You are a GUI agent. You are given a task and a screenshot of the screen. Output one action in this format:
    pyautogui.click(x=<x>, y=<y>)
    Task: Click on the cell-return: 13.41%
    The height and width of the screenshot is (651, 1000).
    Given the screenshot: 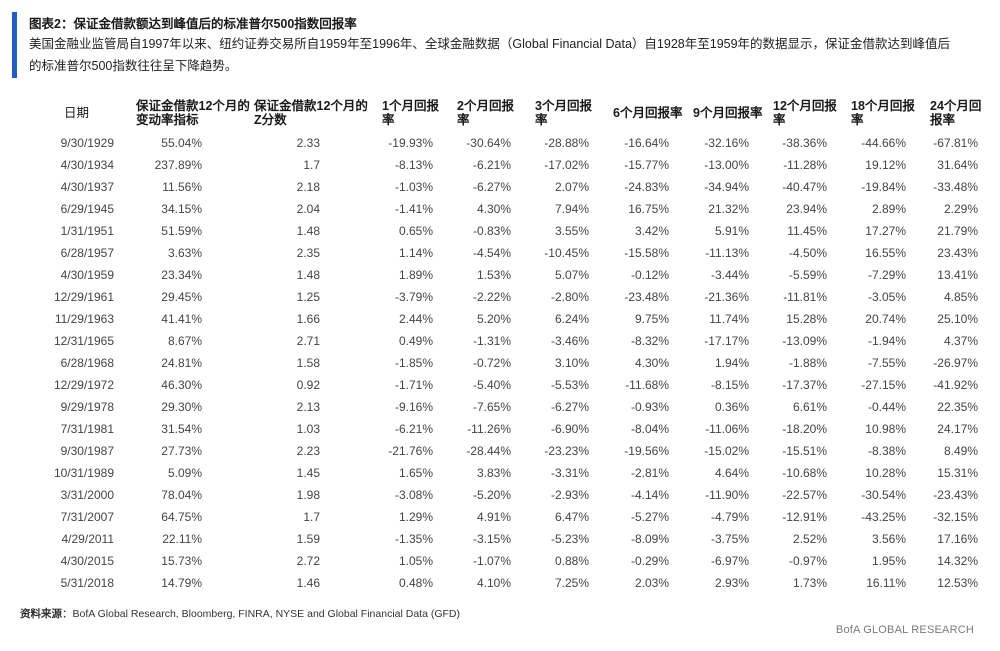 What is the action you would take?
    pyautogui.click(x=957, y=275)
    